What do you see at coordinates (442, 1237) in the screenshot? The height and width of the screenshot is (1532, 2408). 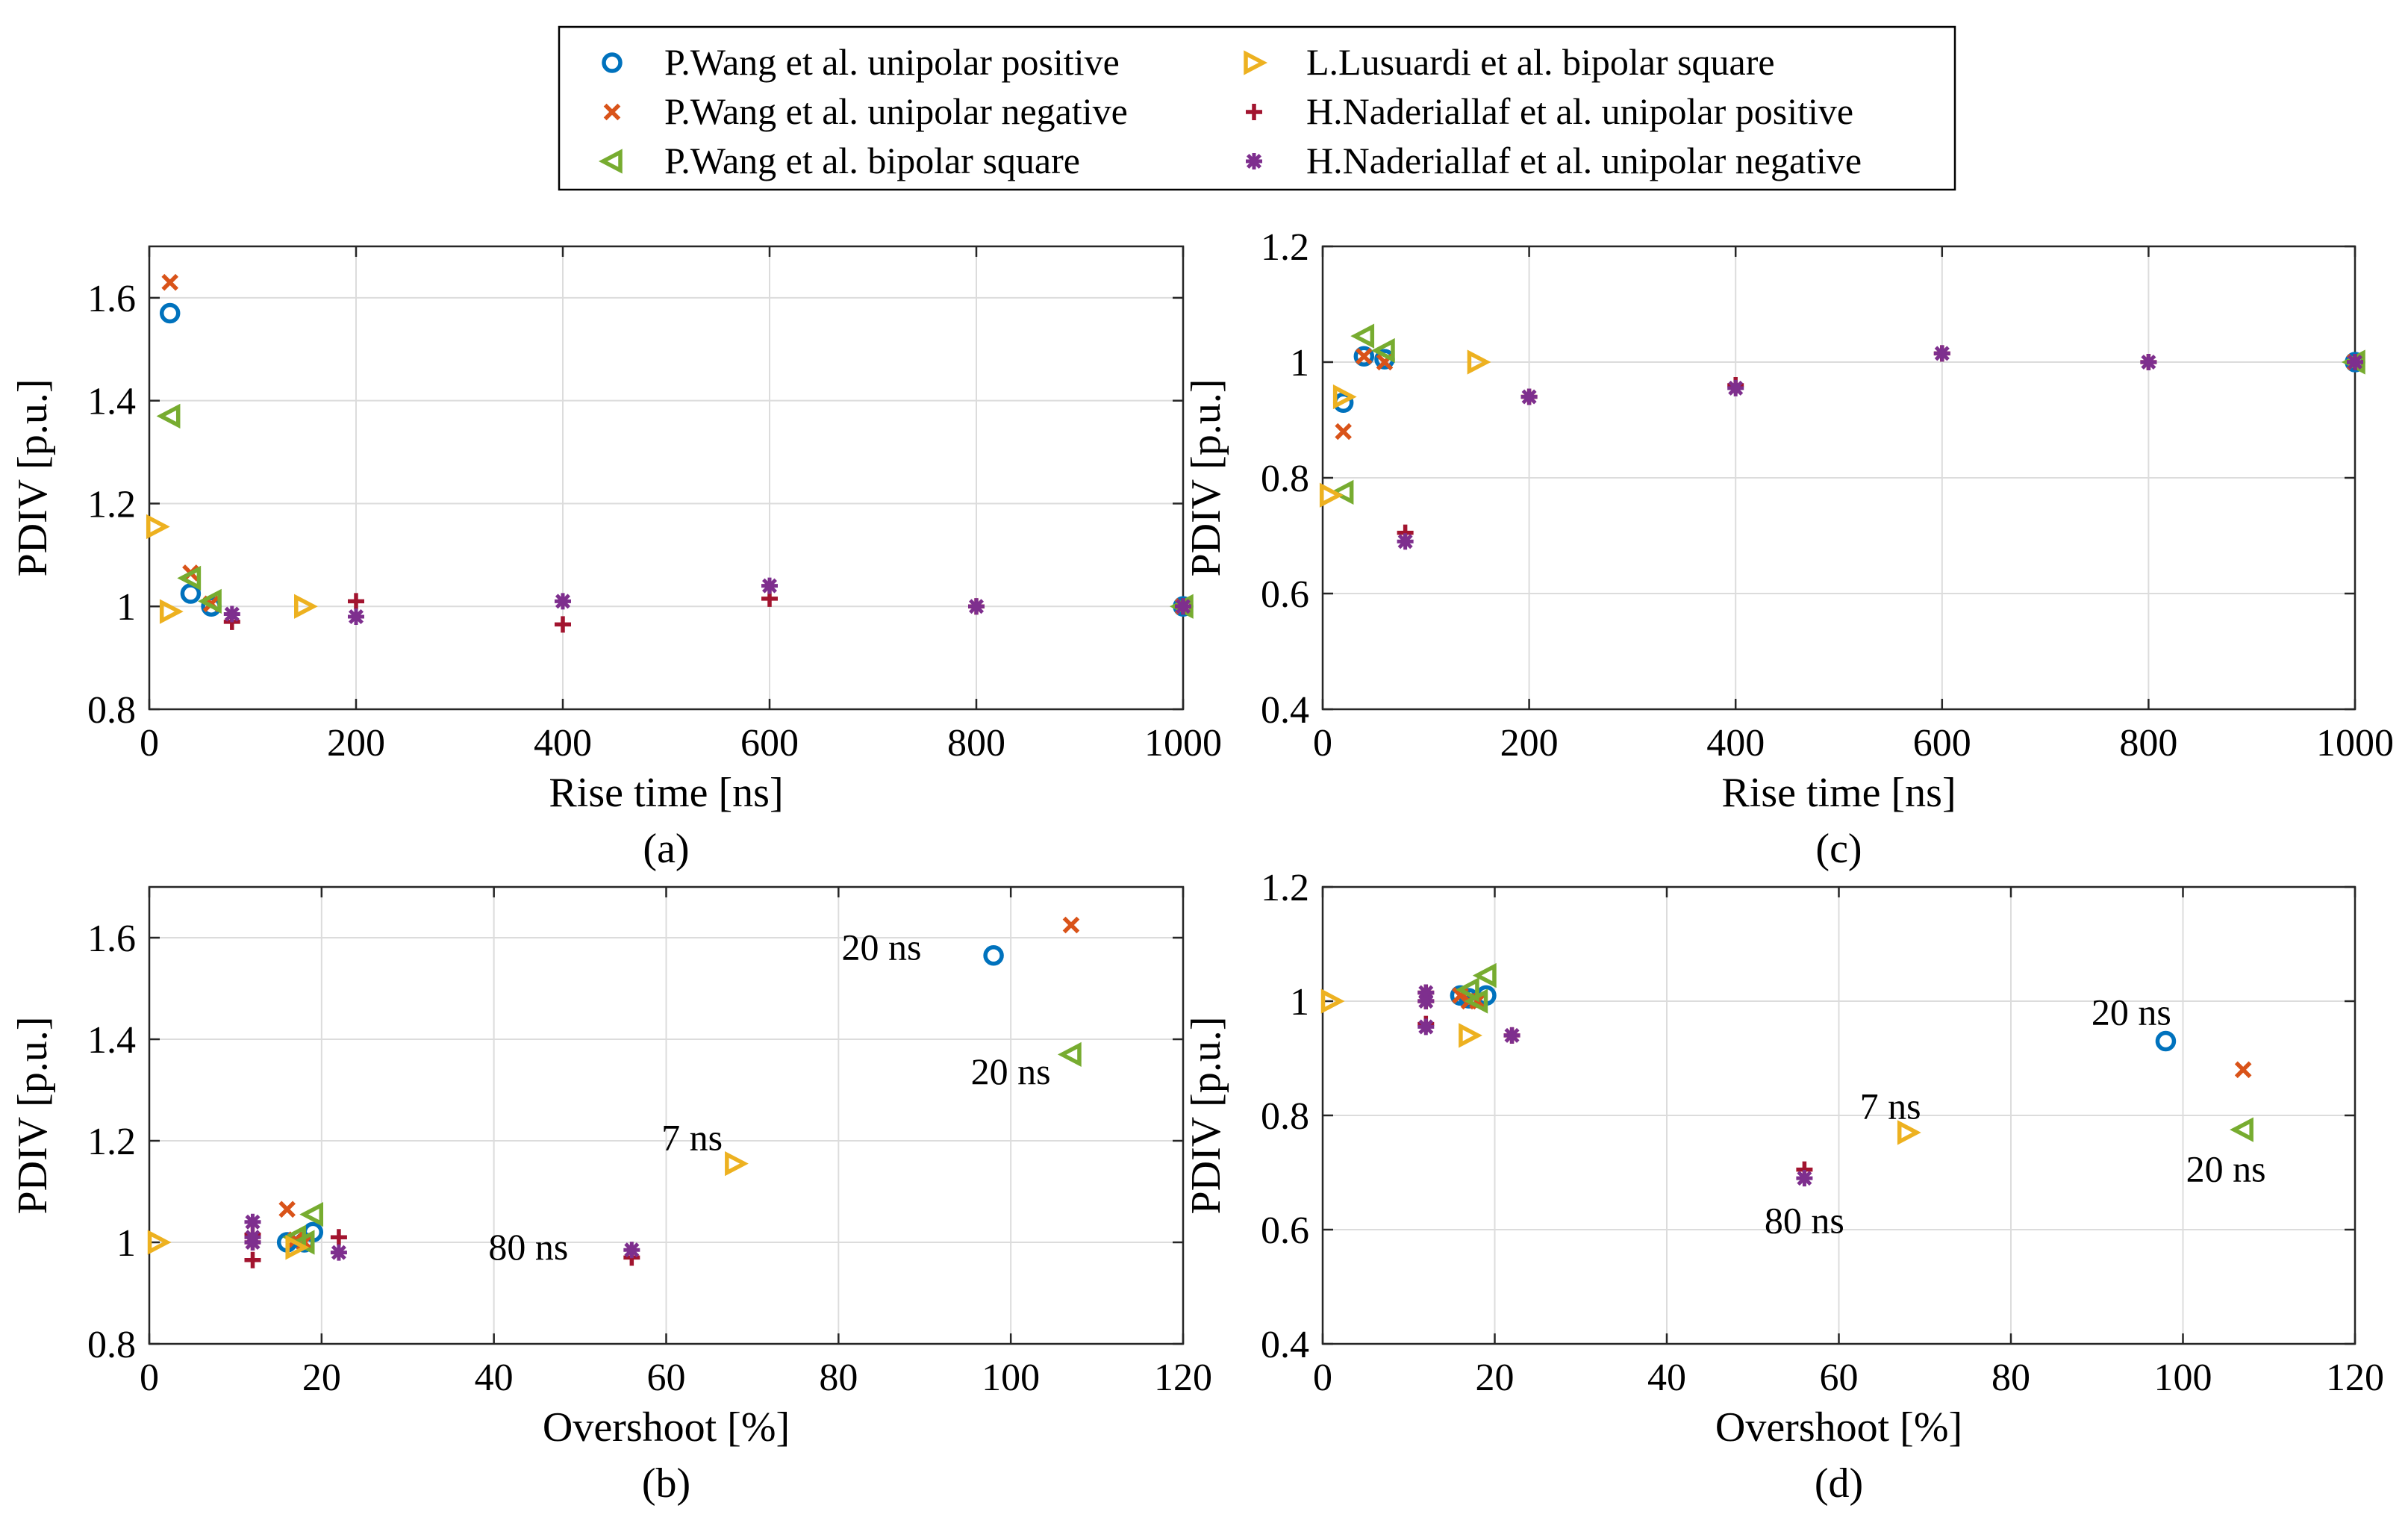 I see `series-nad_neg` at bounding box center [442, 1237].